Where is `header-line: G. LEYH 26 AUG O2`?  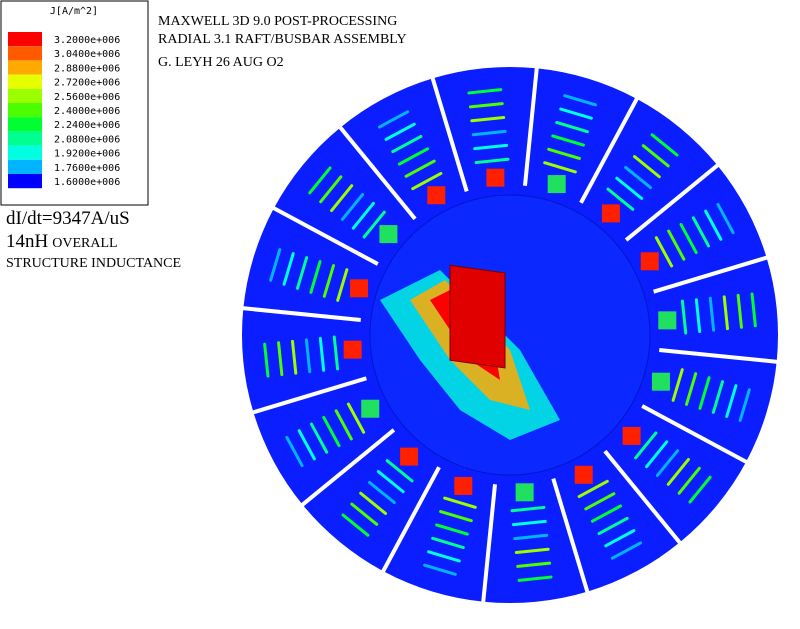
header-line: G. LEYH 26 AUG O2 is located at coordinates (221, 62).